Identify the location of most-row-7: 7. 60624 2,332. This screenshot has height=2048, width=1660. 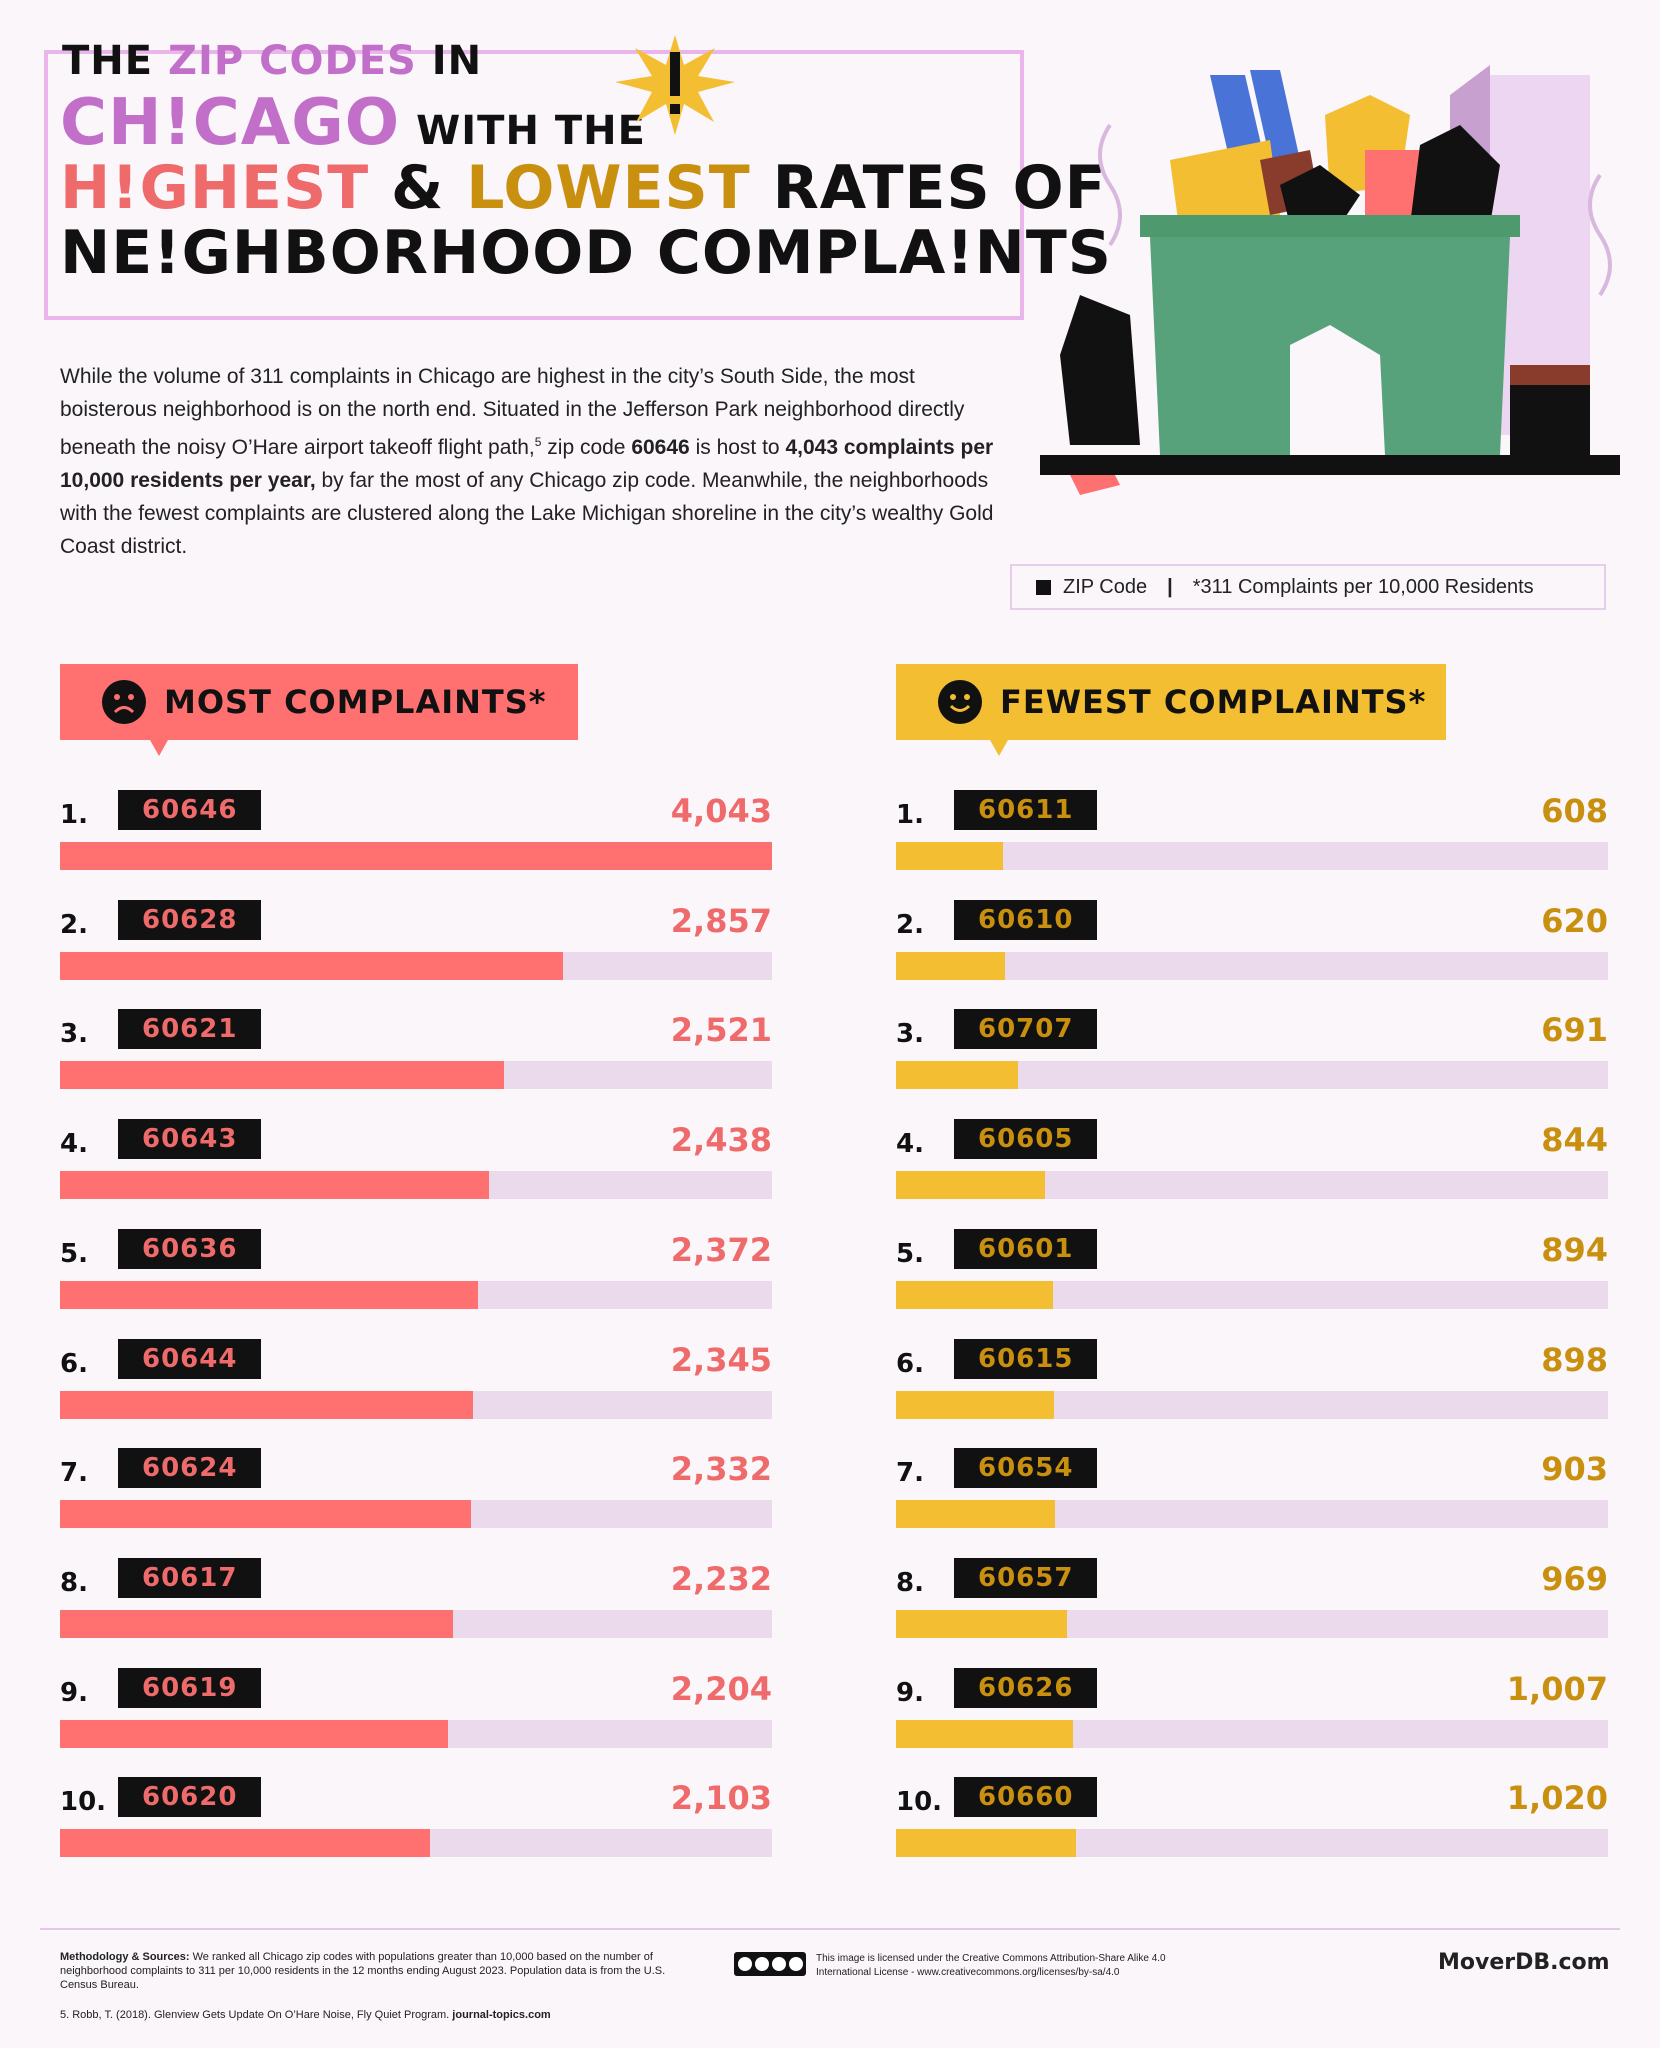
(416, 1490).